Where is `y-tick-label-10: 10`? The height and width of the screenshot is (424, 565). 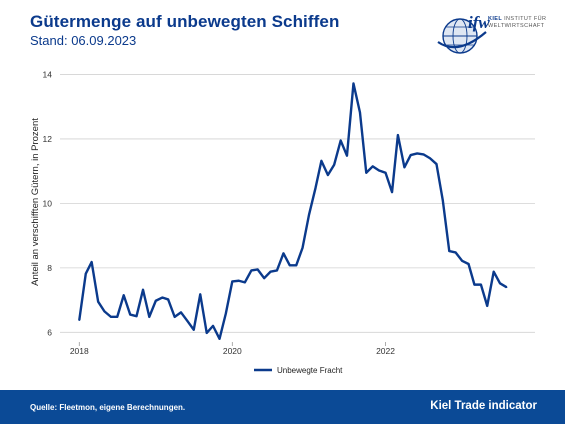 y-tick-label-10: 10 is located at coordinates (48, 203).